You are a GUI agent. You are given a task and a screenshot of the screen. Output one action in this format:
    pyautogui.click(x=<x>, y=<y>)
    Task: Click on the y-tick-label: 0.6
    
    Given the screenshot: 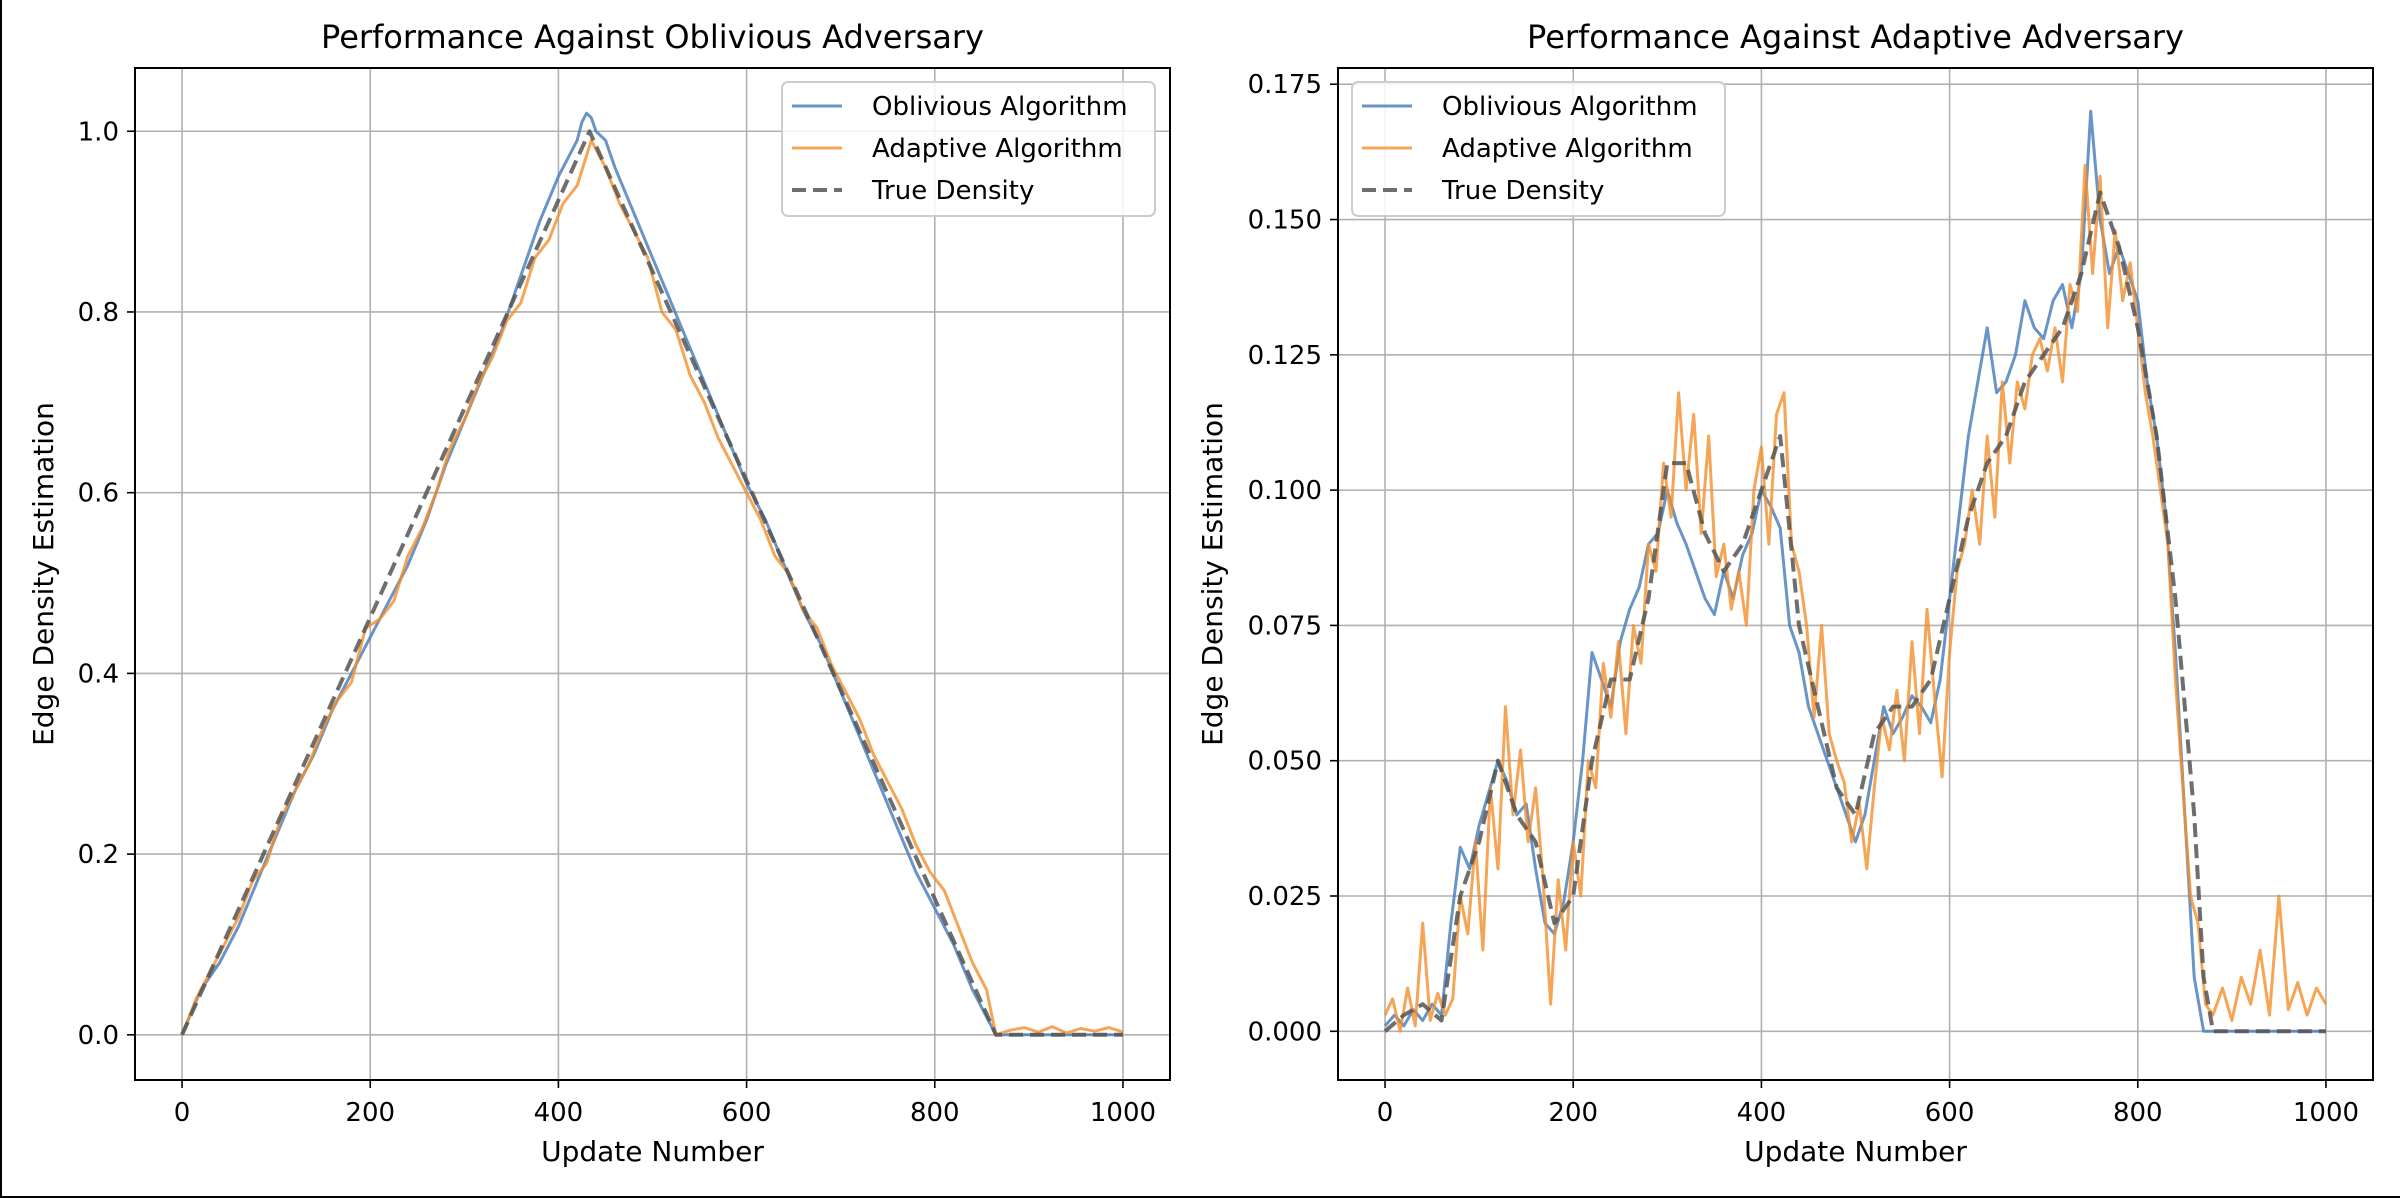 What is the action you would take?
    pyautogui.click(x=98, y=494)
    